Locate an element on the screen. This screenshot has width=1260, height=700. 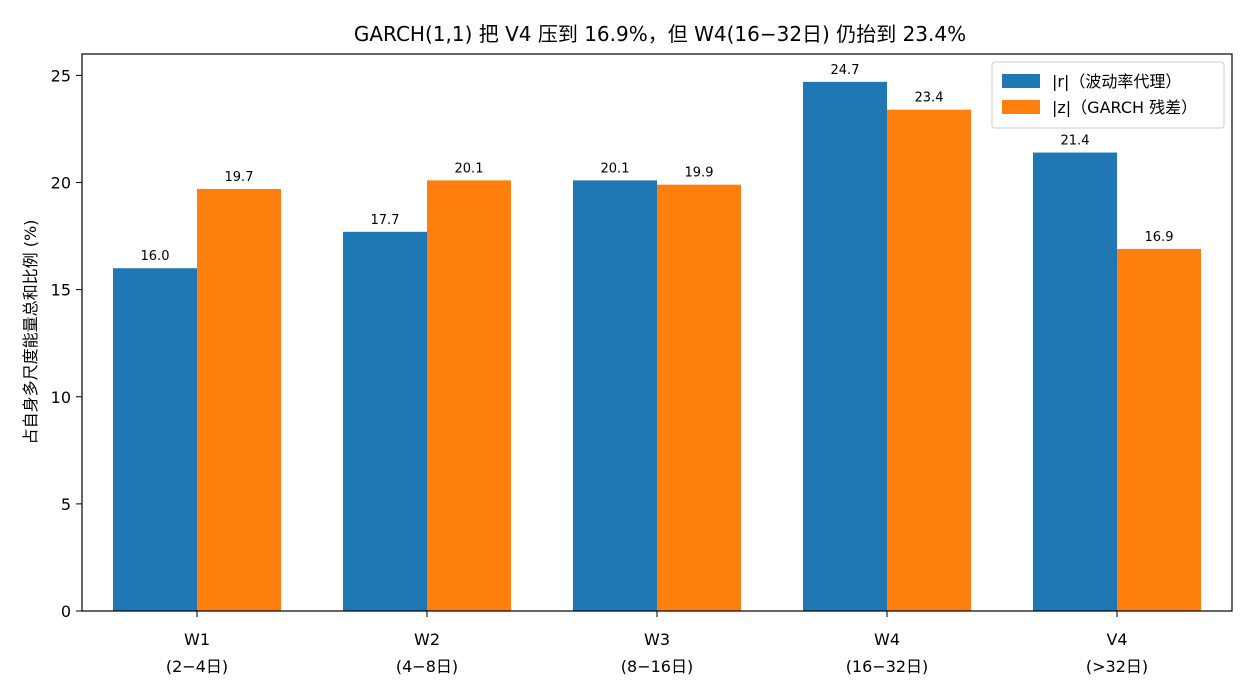
data-label-z-0: 19.7 is located at coordinates (239, 177).